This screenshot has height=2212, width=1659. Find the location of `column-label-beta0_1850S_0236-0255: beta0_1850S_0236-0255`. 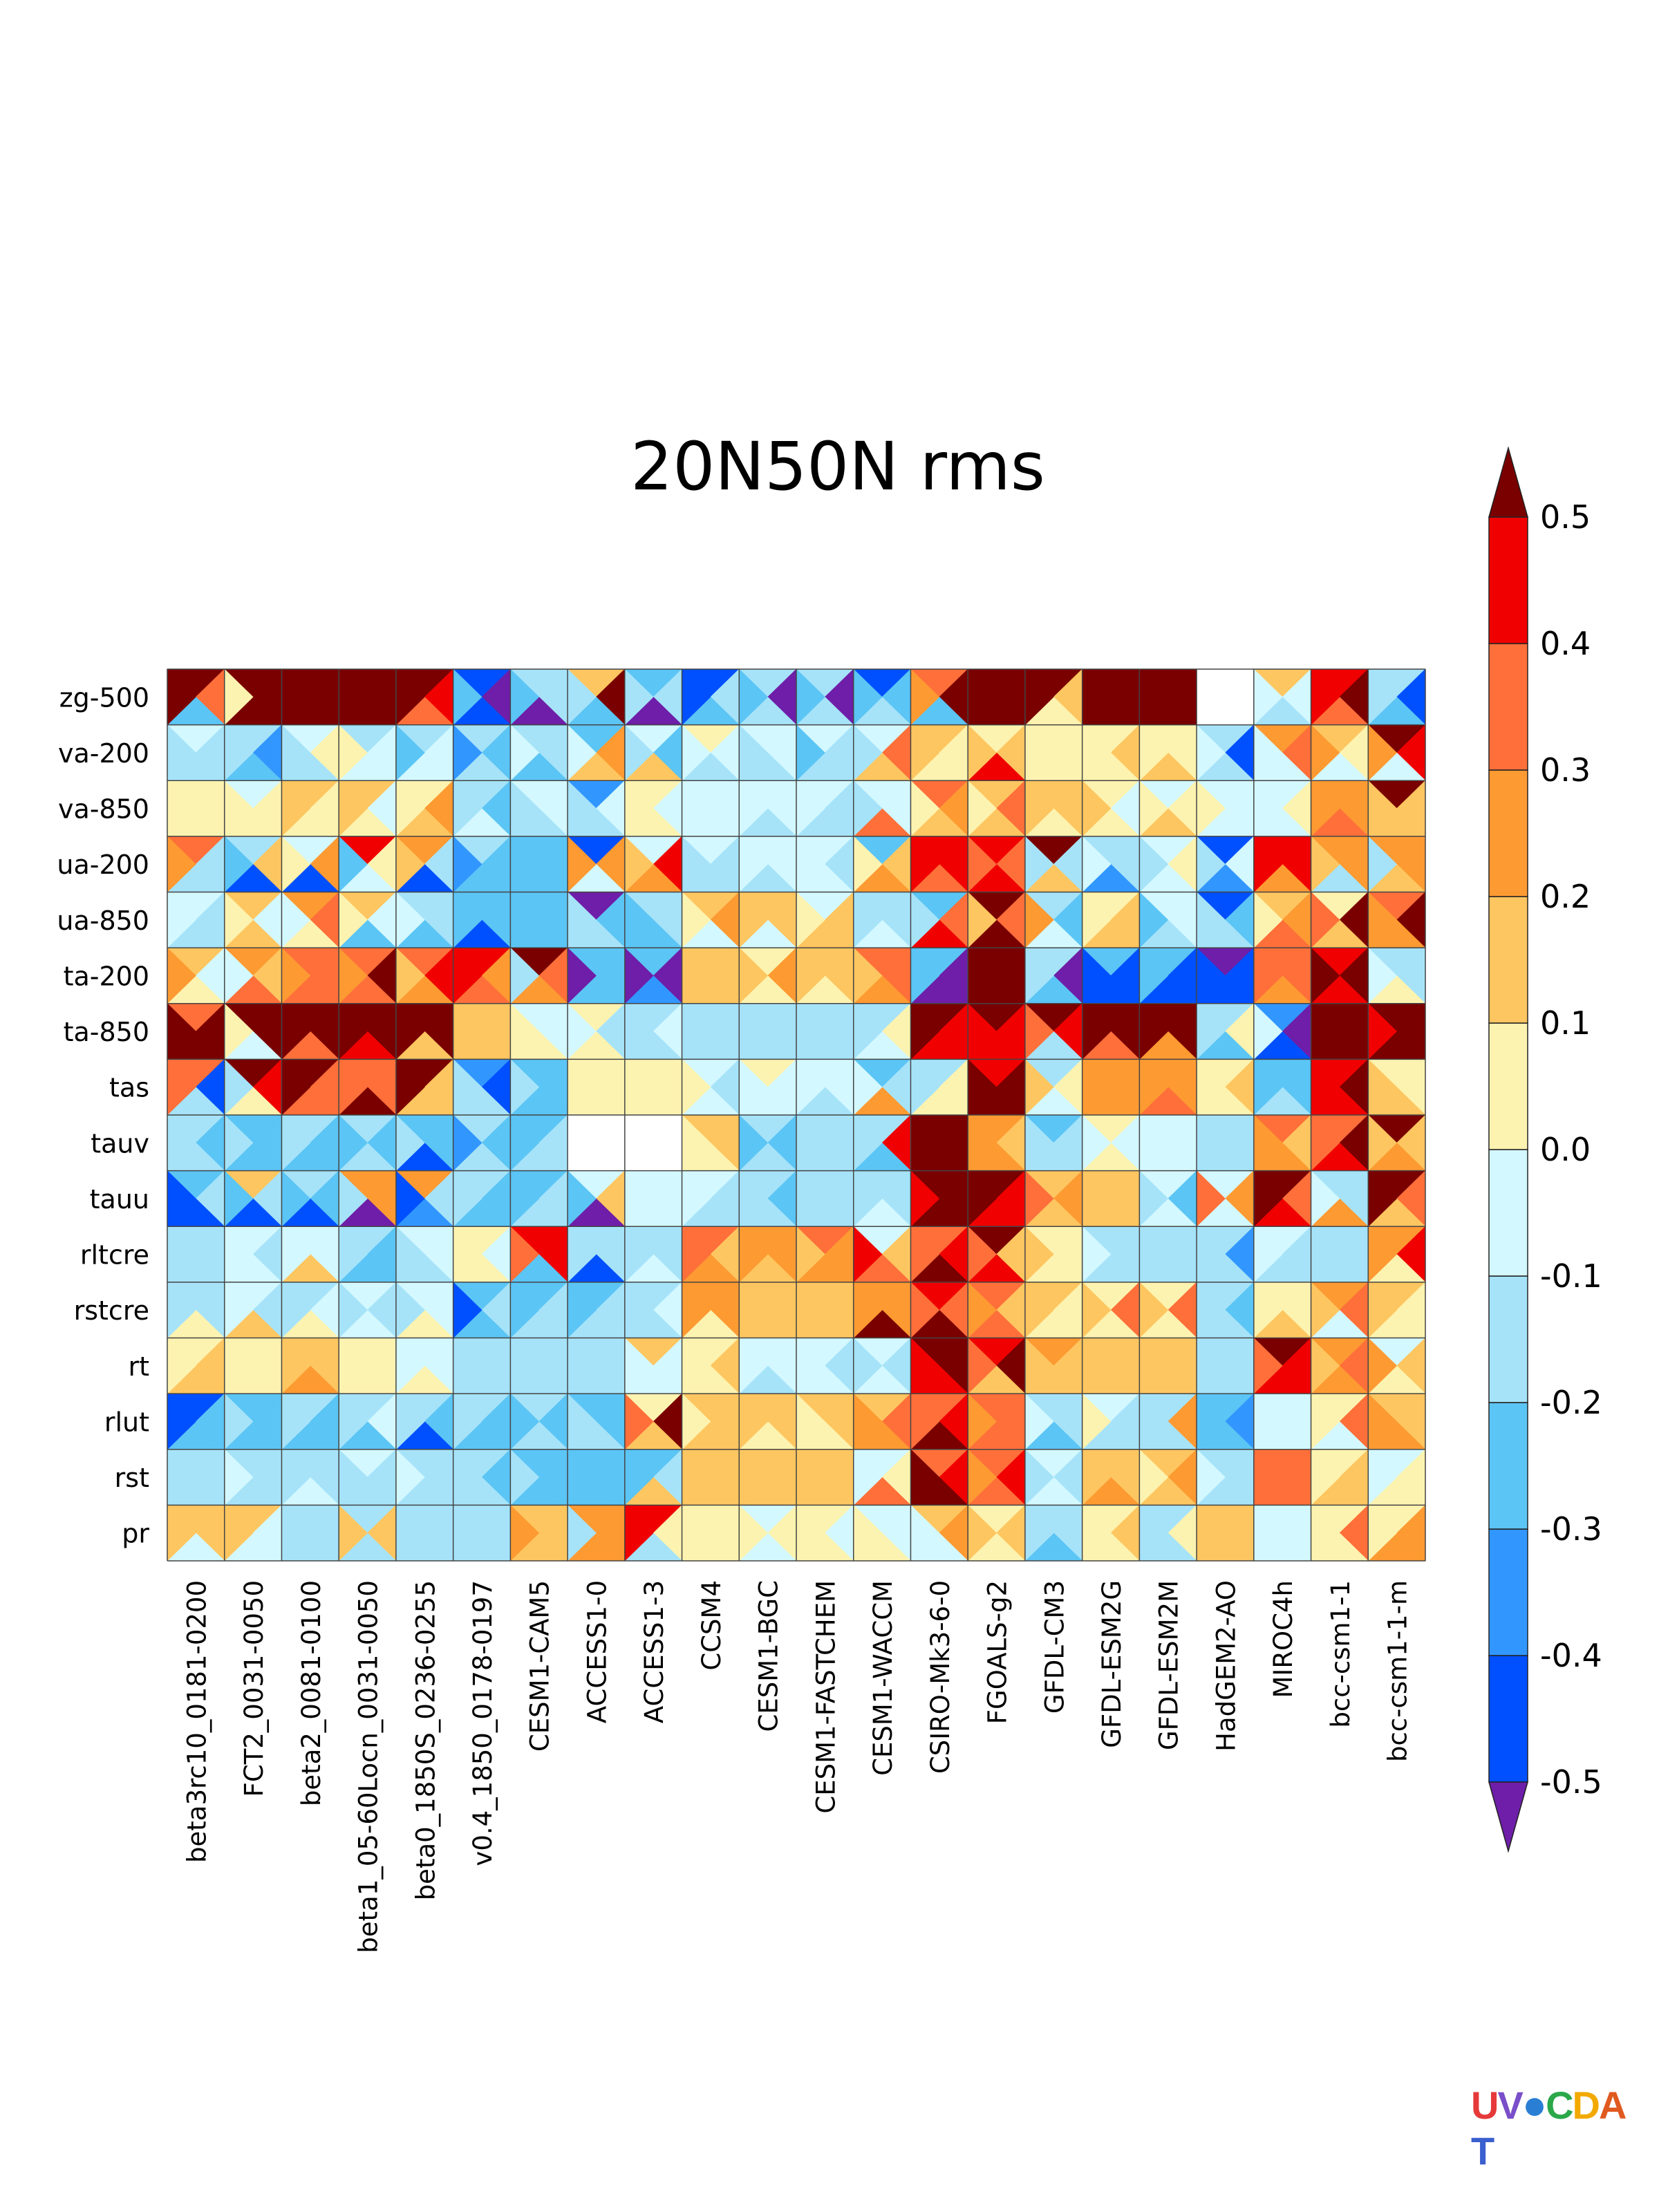

column-label-beta0_1850S_0236-0255: beta0_1850S_0236-0255 is located at coordinates (426, 1740).